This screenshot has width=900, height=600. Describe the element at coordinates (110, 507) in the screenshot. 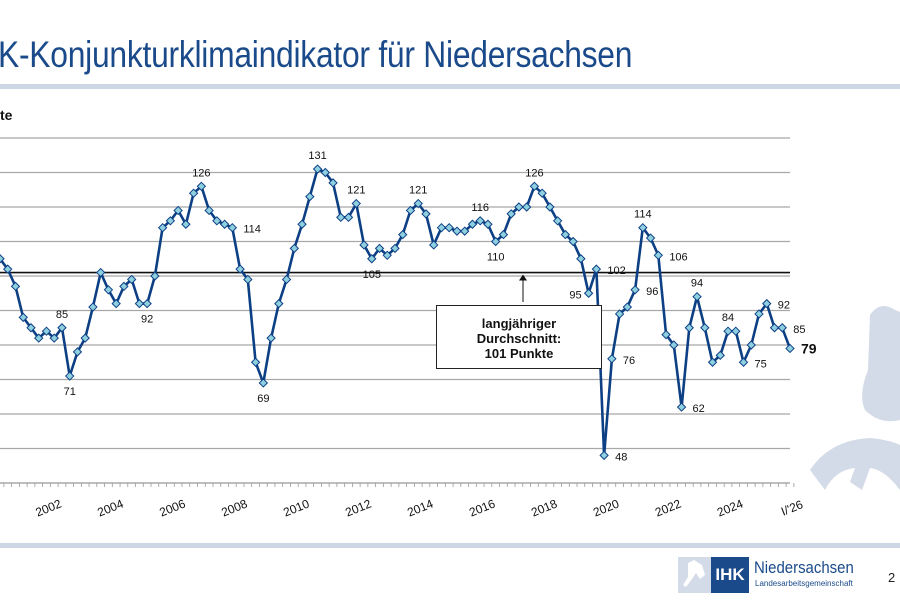

I see `x-tick-label: 2004` at that location.